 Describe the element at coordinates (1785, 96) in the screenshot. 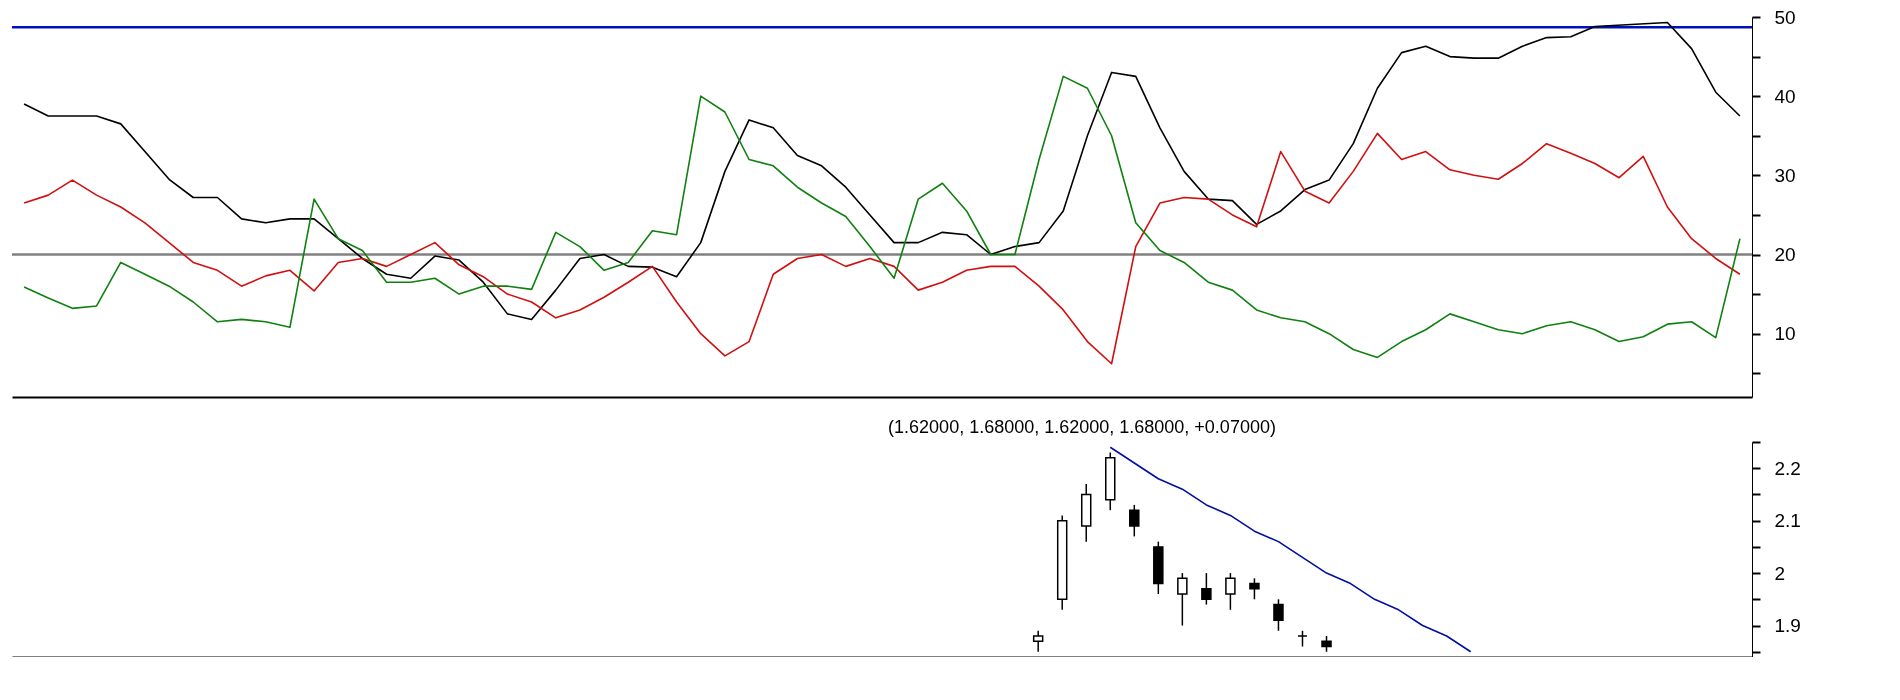

I see `y-tick-label: 40` at that location.